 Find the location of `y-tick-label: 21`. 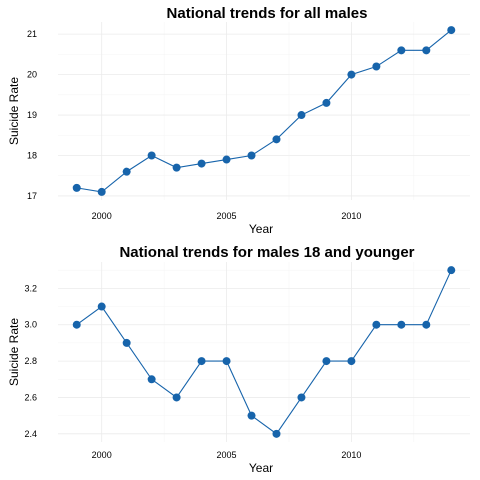

y-tick-label: 21 is located at coordinates (32, 34).